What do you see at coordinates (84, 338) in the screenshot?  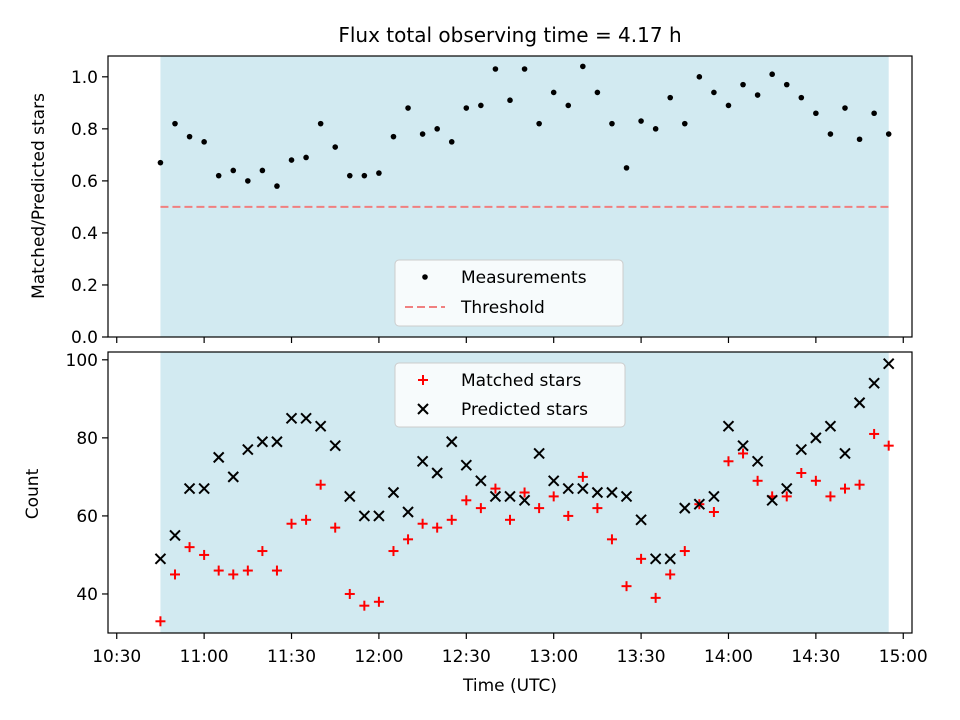 I see `top-y-tick-label: 0.0` at bounding box center [84, 338].